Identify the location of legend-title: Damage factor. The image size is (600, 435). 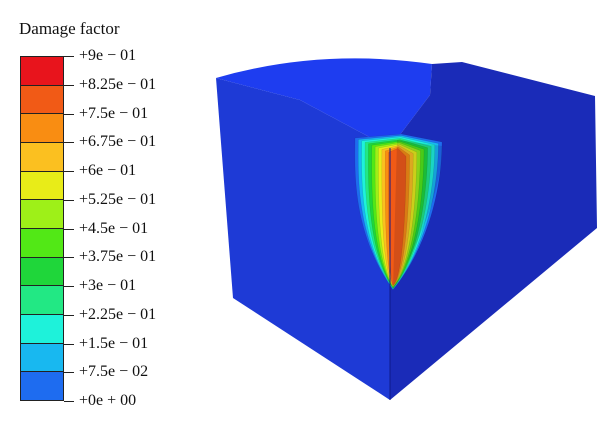
(69, 28).